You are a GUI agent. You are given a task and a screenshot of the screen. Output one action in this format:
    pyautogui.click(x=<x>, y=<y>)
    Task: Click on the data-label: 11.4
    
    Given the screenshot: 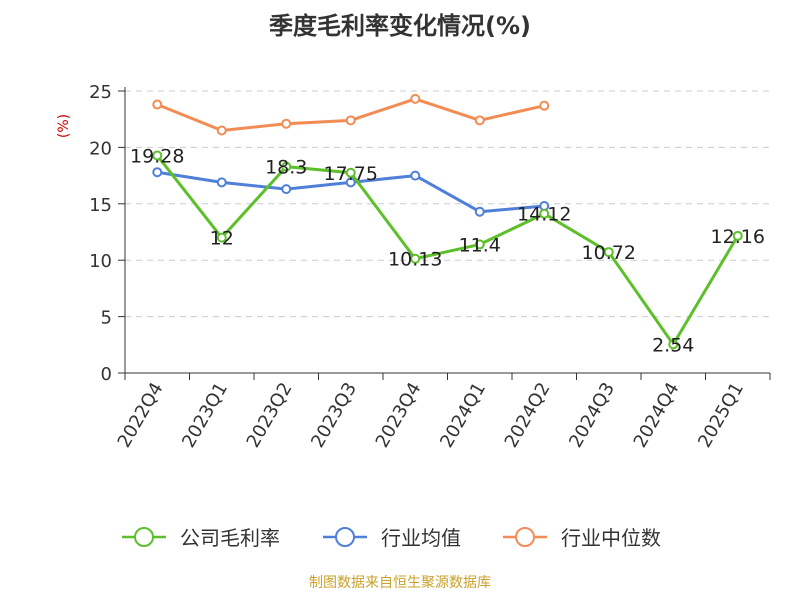 What is the action you would take?
    pyautogui.click(x=480, y=245)
    